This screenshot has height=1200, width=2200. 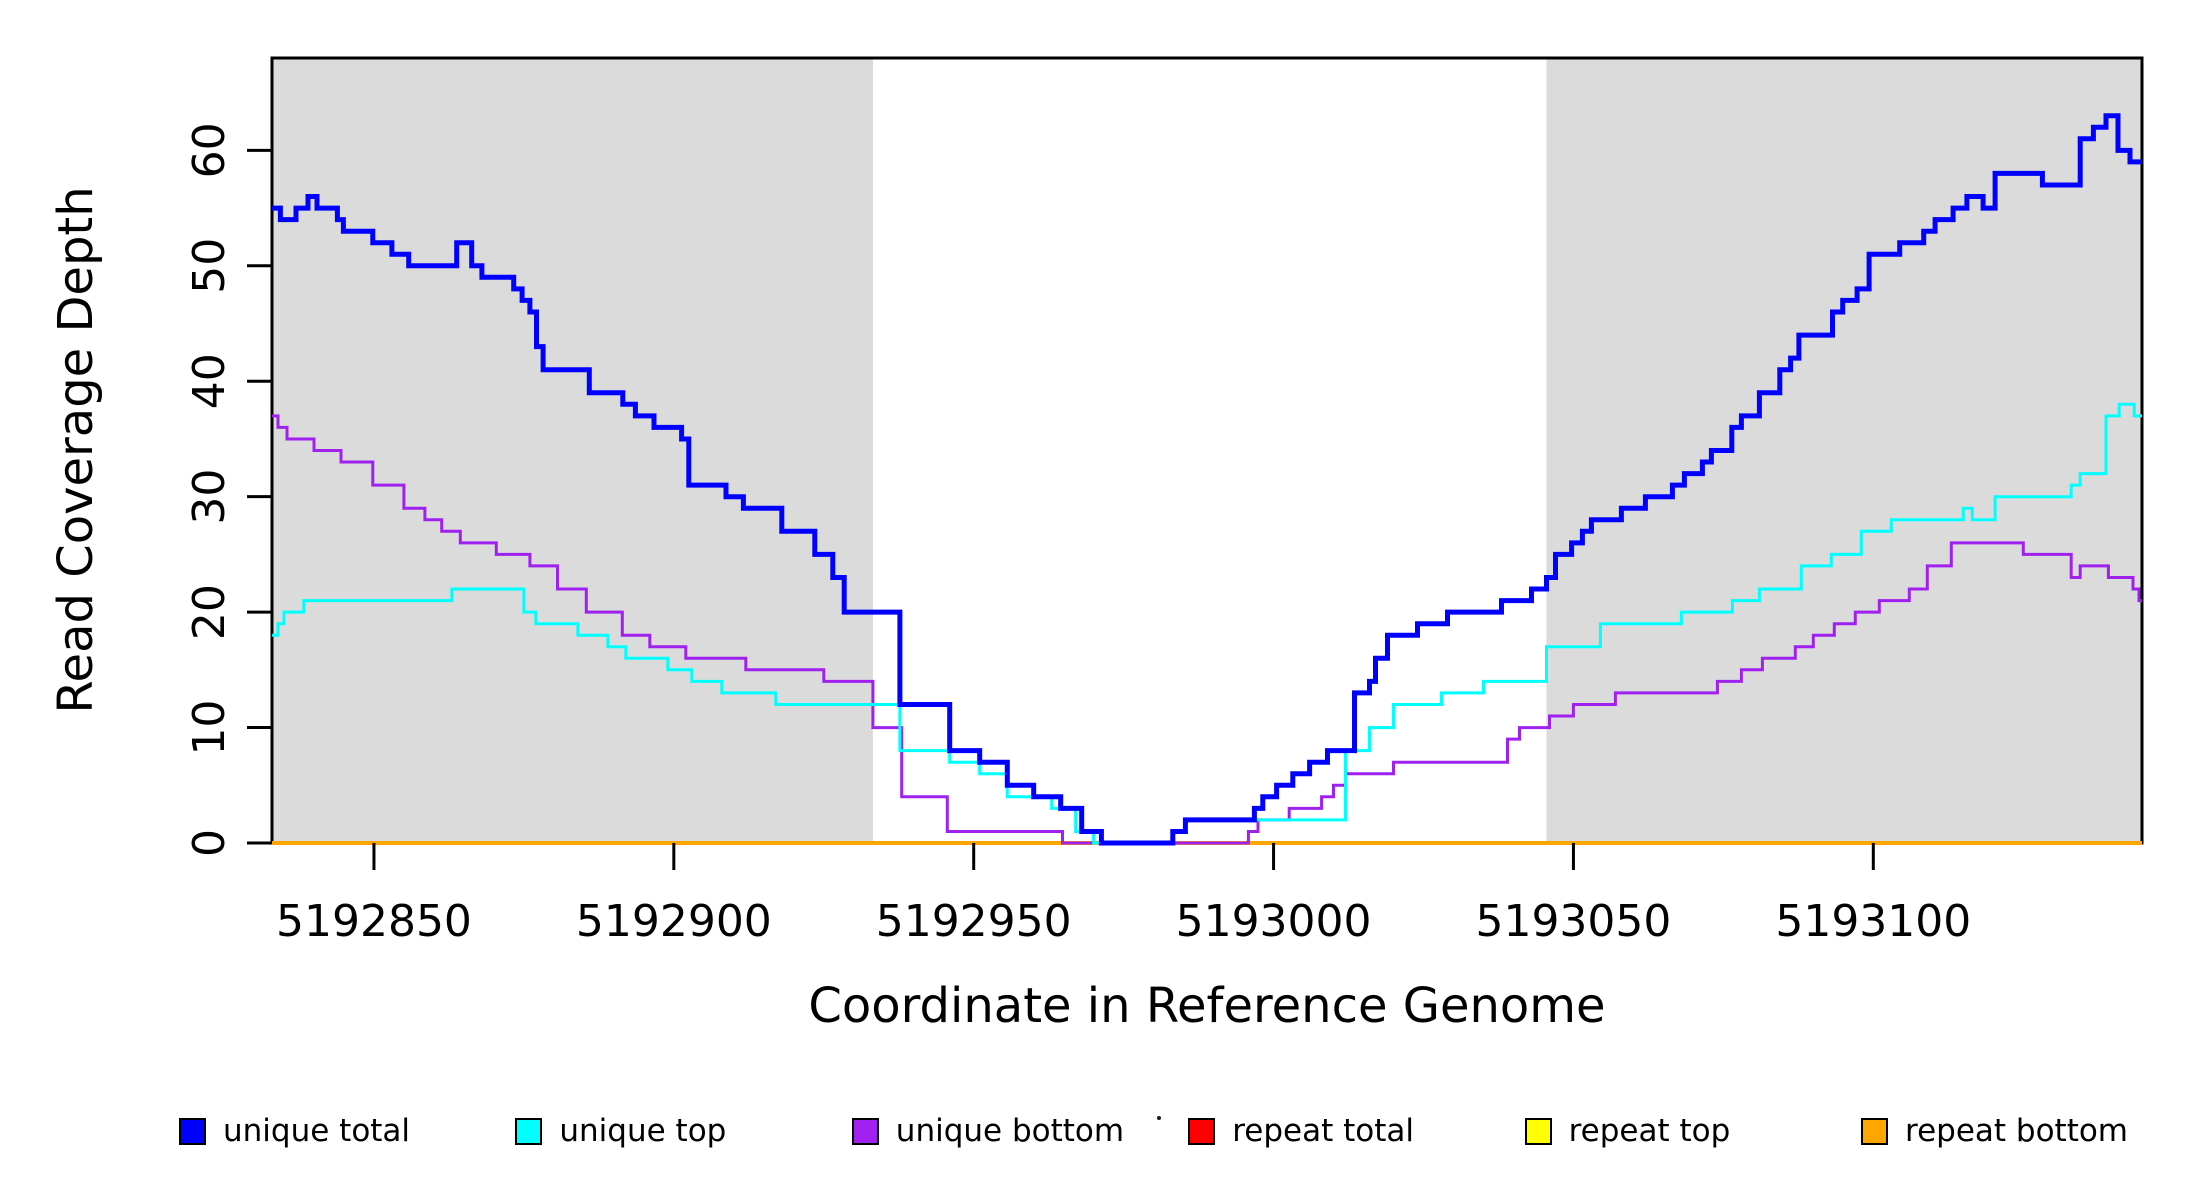 What do you see at coordinates (1573, 921) in the screenshot?
I see `x-tick-label: 5193050` at bounding box center [1573, 921].